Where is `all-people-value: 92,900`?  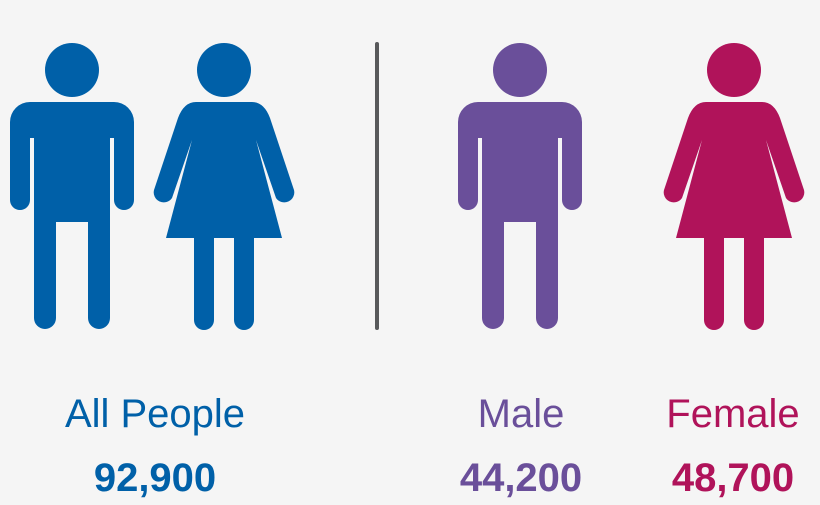
all-people-value: 92,900 is located at coordinates (155, 478).